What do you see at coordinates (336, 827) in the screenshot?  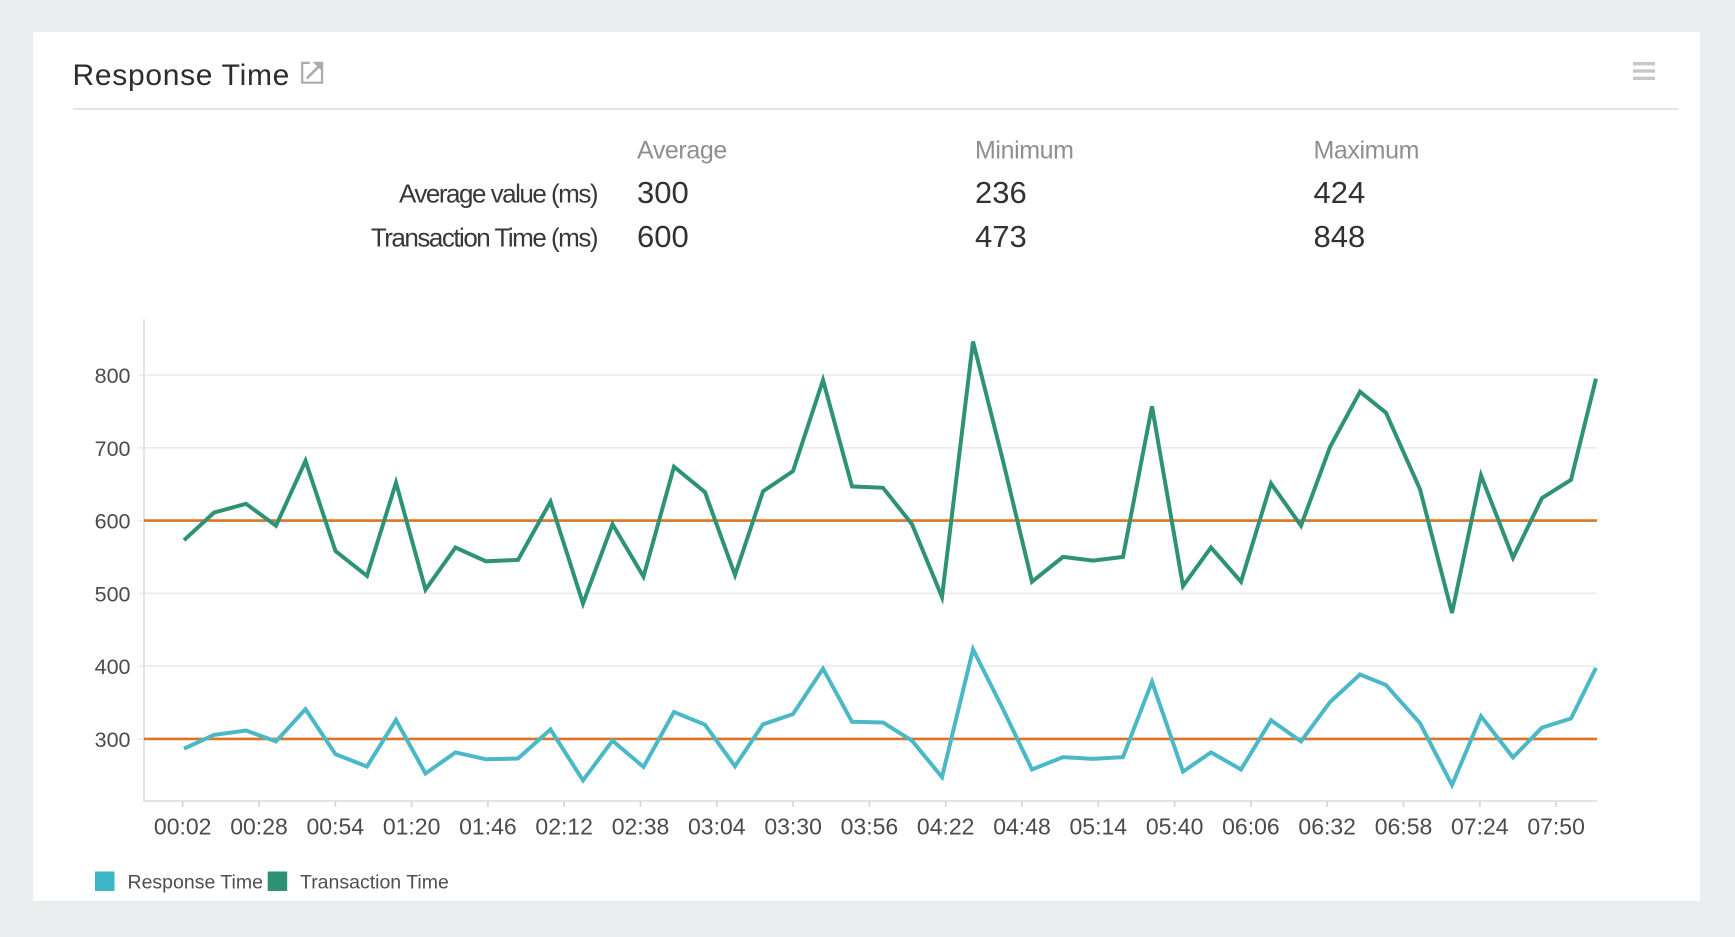 I see `svg-text: 00:54` at bounding box center [336, 827].